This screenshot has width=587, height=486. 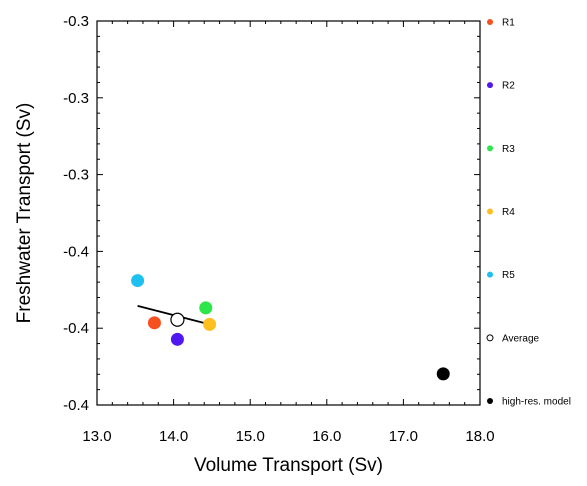 I want to click on point-average, so click(x=177, y=319).